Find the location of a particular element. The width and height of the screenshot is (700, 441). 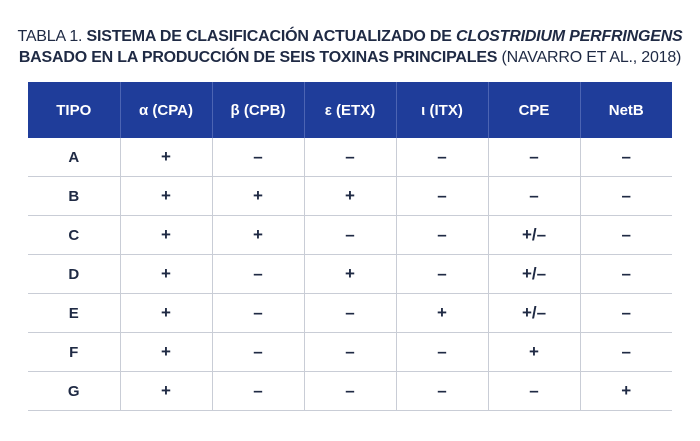

table-row: B + + + – – – is located at coordinates (350, 196).